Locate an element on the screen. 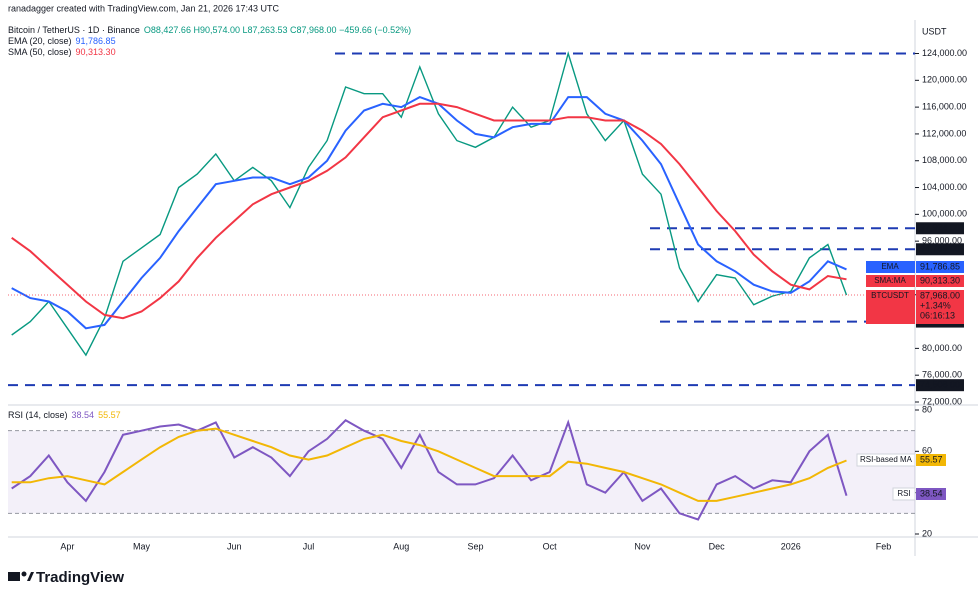 This screenshot has height=600, width=978. rsi-band is located at coordinates (461, 472).